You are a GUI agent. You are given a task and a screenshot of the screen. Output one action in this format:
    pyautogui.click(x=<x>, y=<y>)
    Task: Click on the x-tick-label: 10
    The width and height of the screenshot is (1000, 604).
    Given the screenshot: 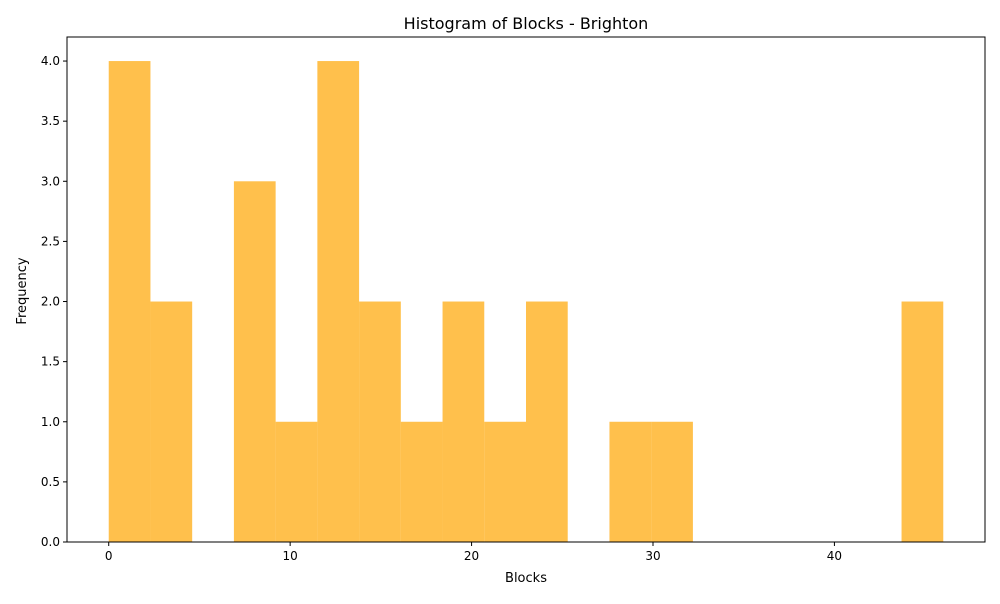 What is the action you would take?
    pyautogui.click(x=290, y=556)
    